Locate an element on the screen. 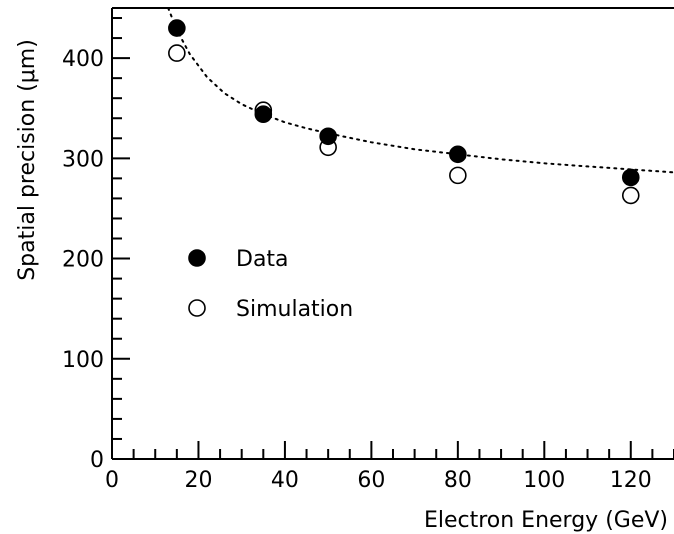  x-tick-label: 100 is located at coordinates (544, 480).